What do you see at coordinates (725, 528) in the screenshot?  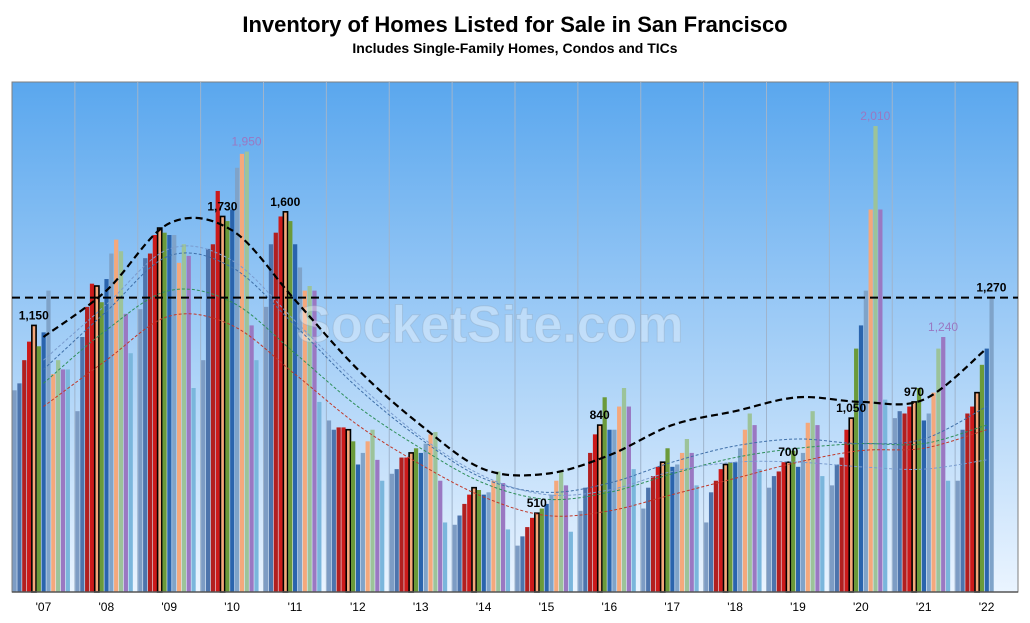 I see `bar-18-m5` at bounding box center [725, 528].